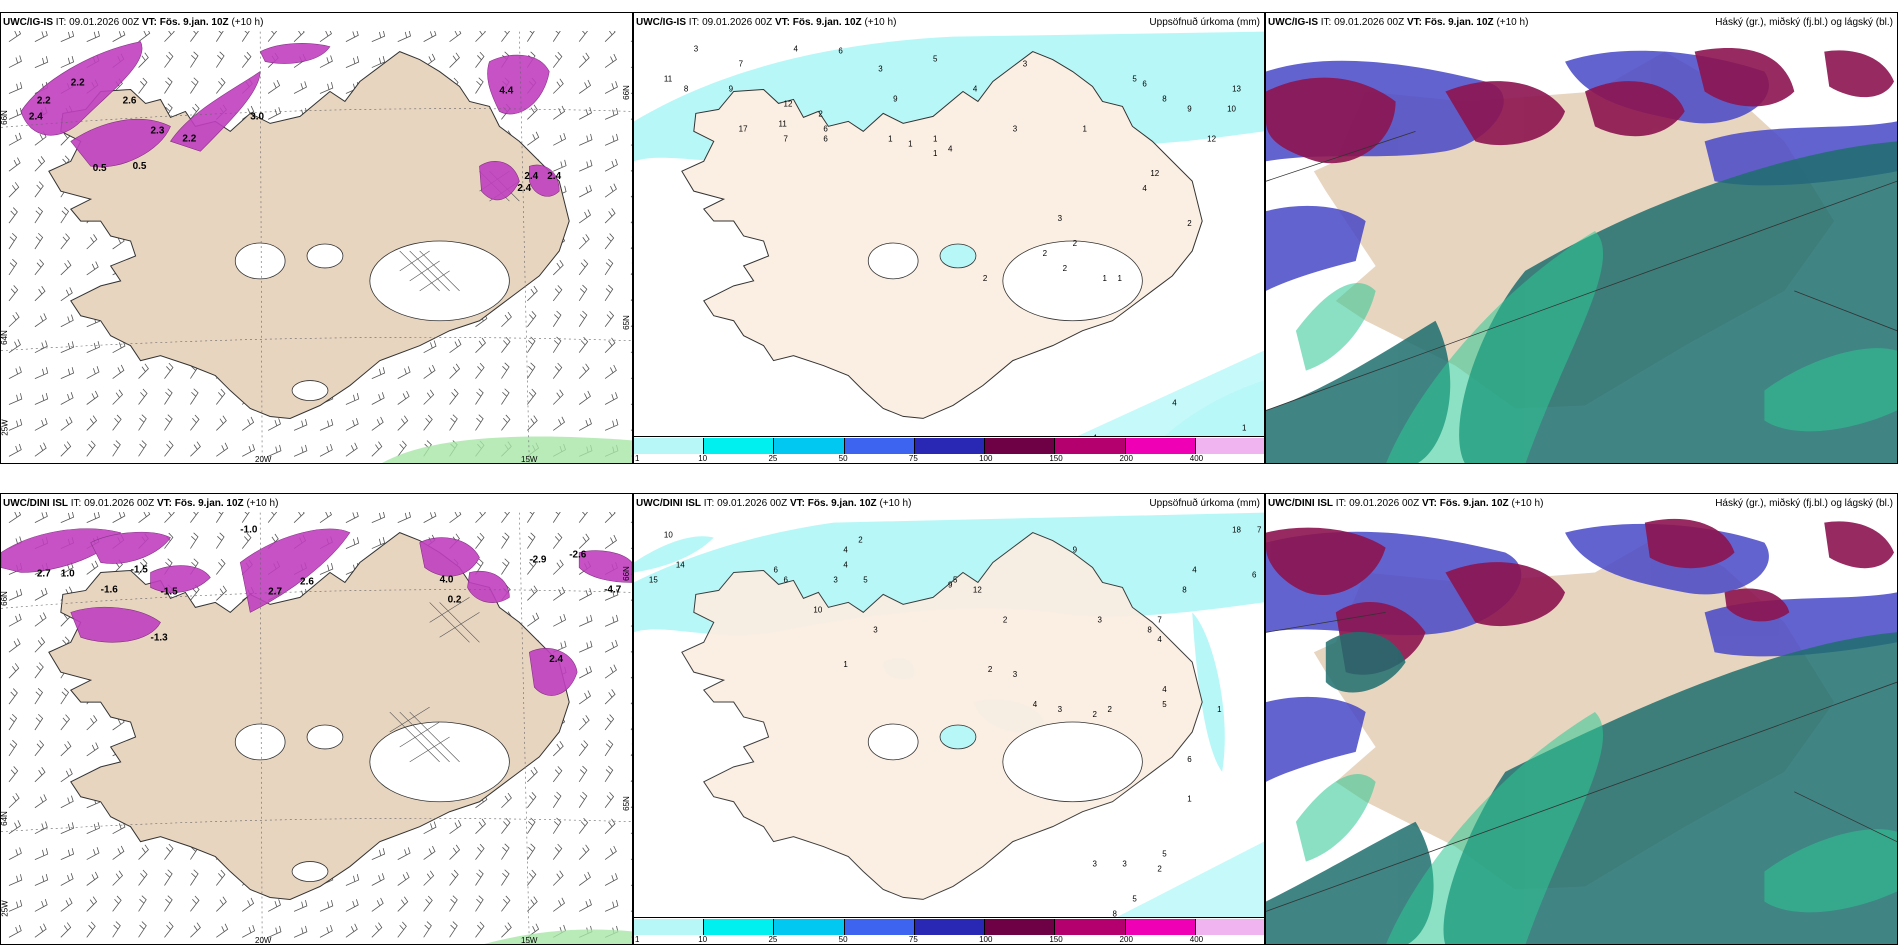 The height and width of the screenshot is (950, 1900). Describe the element at coordinates (773, 458) in the screenshot. I see `colorbar-tick-label: 25` at that location.